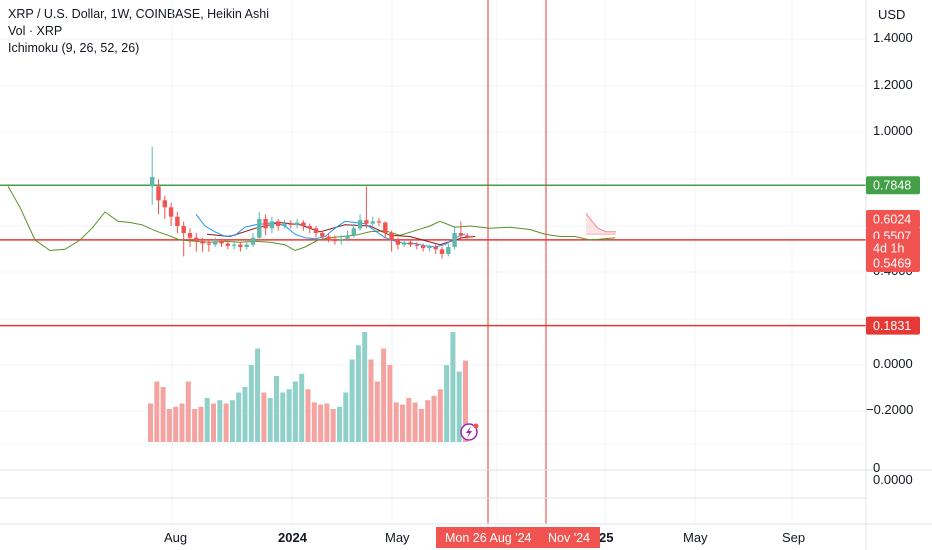 The height and width of the screenshot is (550, 932). Describe the element at coordinates (893, 130) in the screenshot. I see `y-tick-label: 1.0000` at that location.